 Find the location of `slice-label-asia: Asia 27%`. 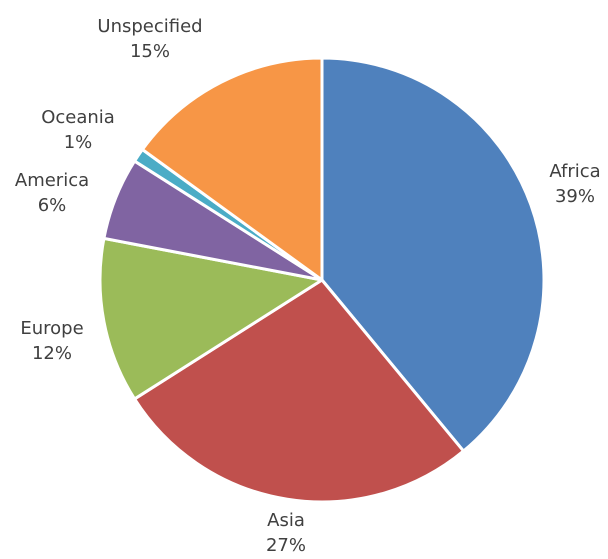

slice-label-asia: Asia 27% is located at coordinates (286, 533).